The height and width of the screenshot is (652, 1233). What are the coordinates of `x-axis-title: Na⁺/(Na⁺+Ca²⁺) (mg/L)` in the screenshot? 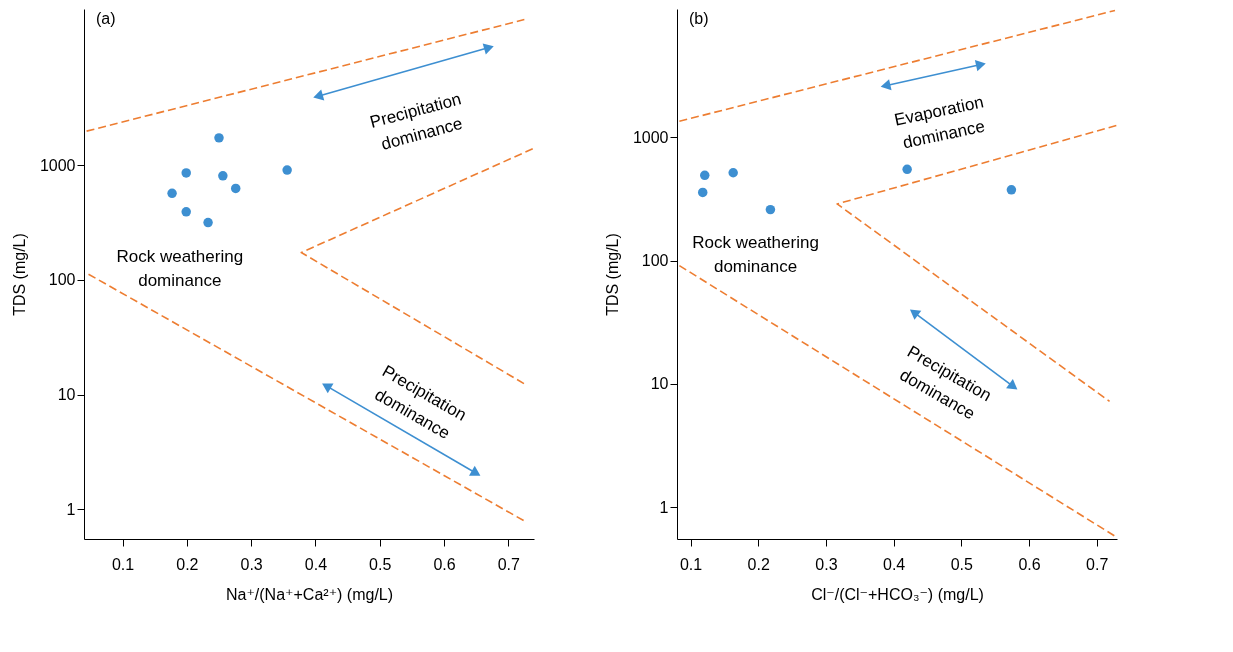 It's located at (309, 594).